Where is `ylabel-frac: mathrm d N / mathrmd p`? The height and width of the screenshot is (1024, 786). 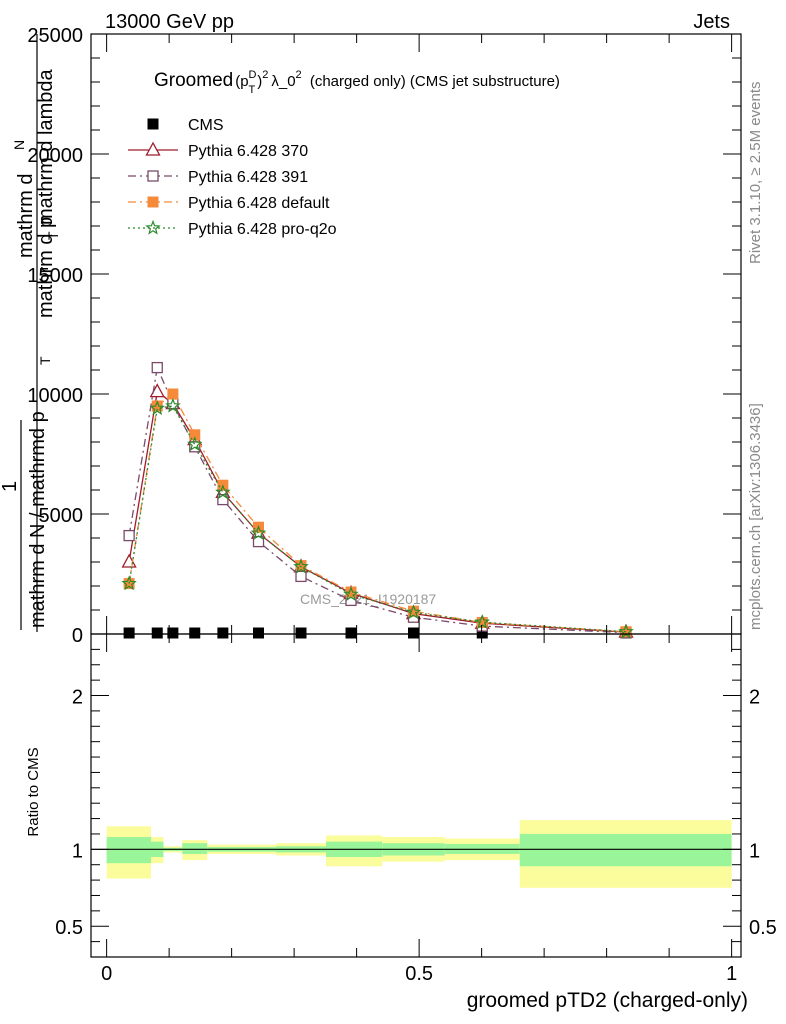 ylabel-frac: mathrm d N / mathrmd p is located at coordinates (38, 519).